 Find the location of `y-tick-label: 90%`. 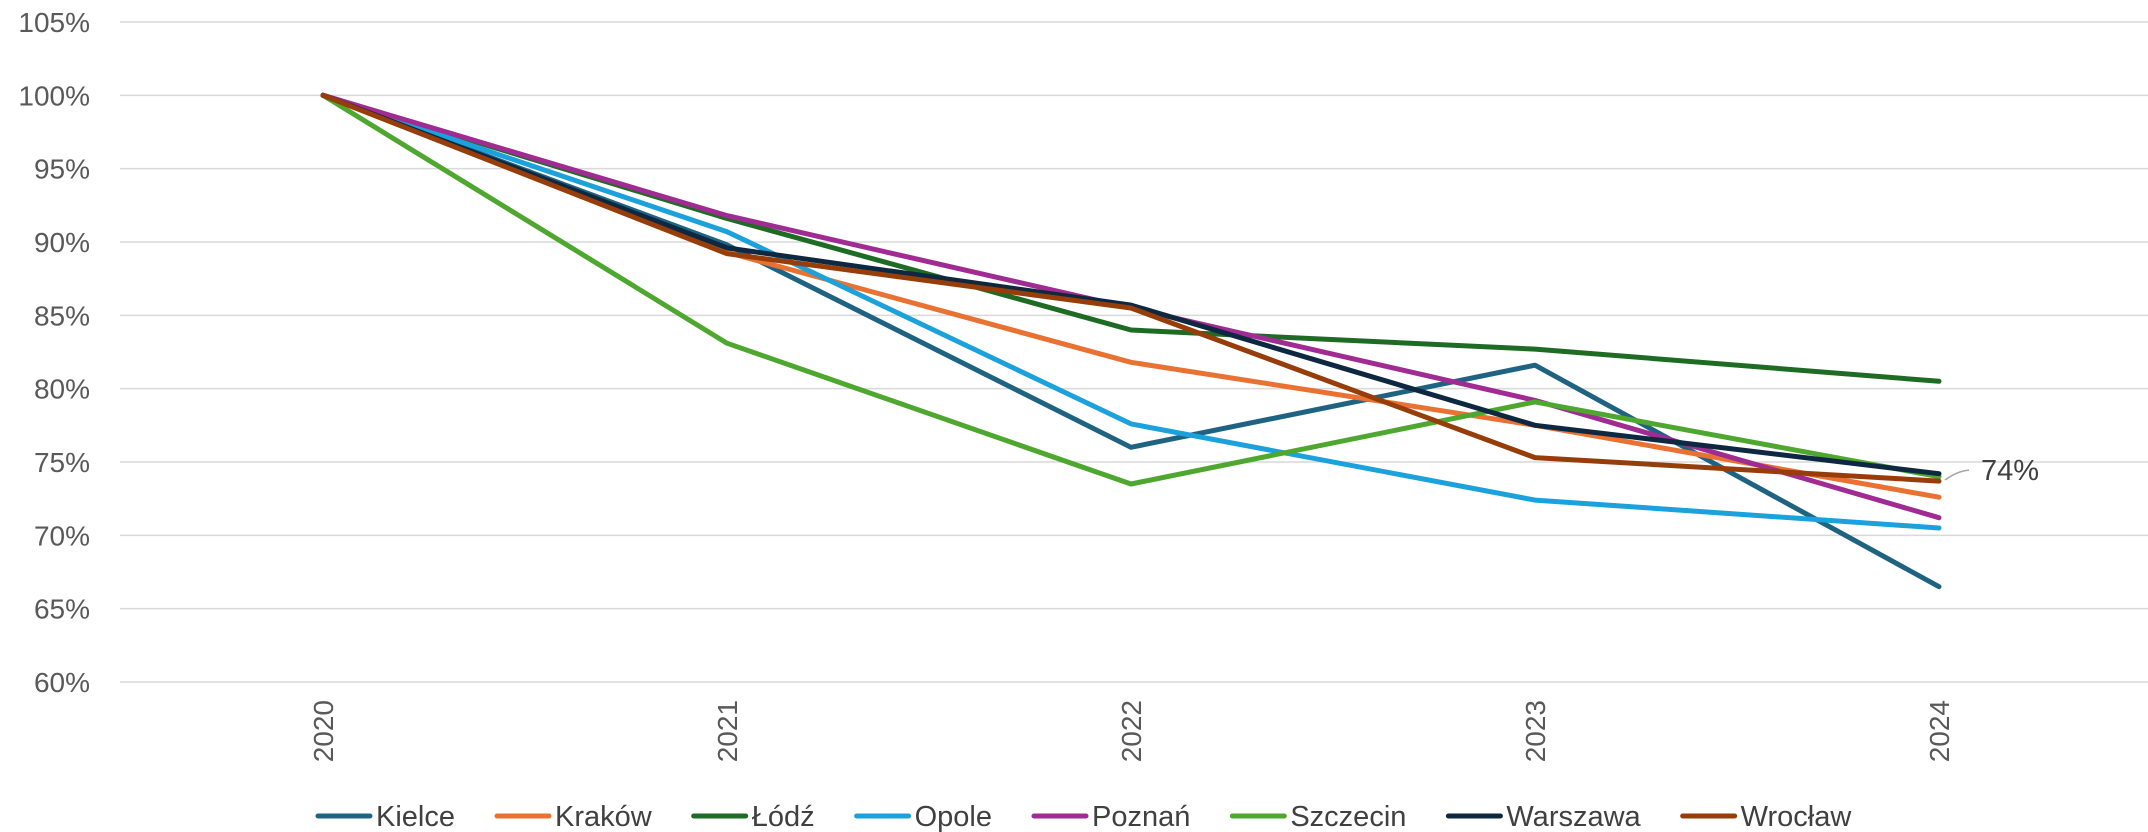

y-tick-label: 90% is located at coordinates (62, 242).